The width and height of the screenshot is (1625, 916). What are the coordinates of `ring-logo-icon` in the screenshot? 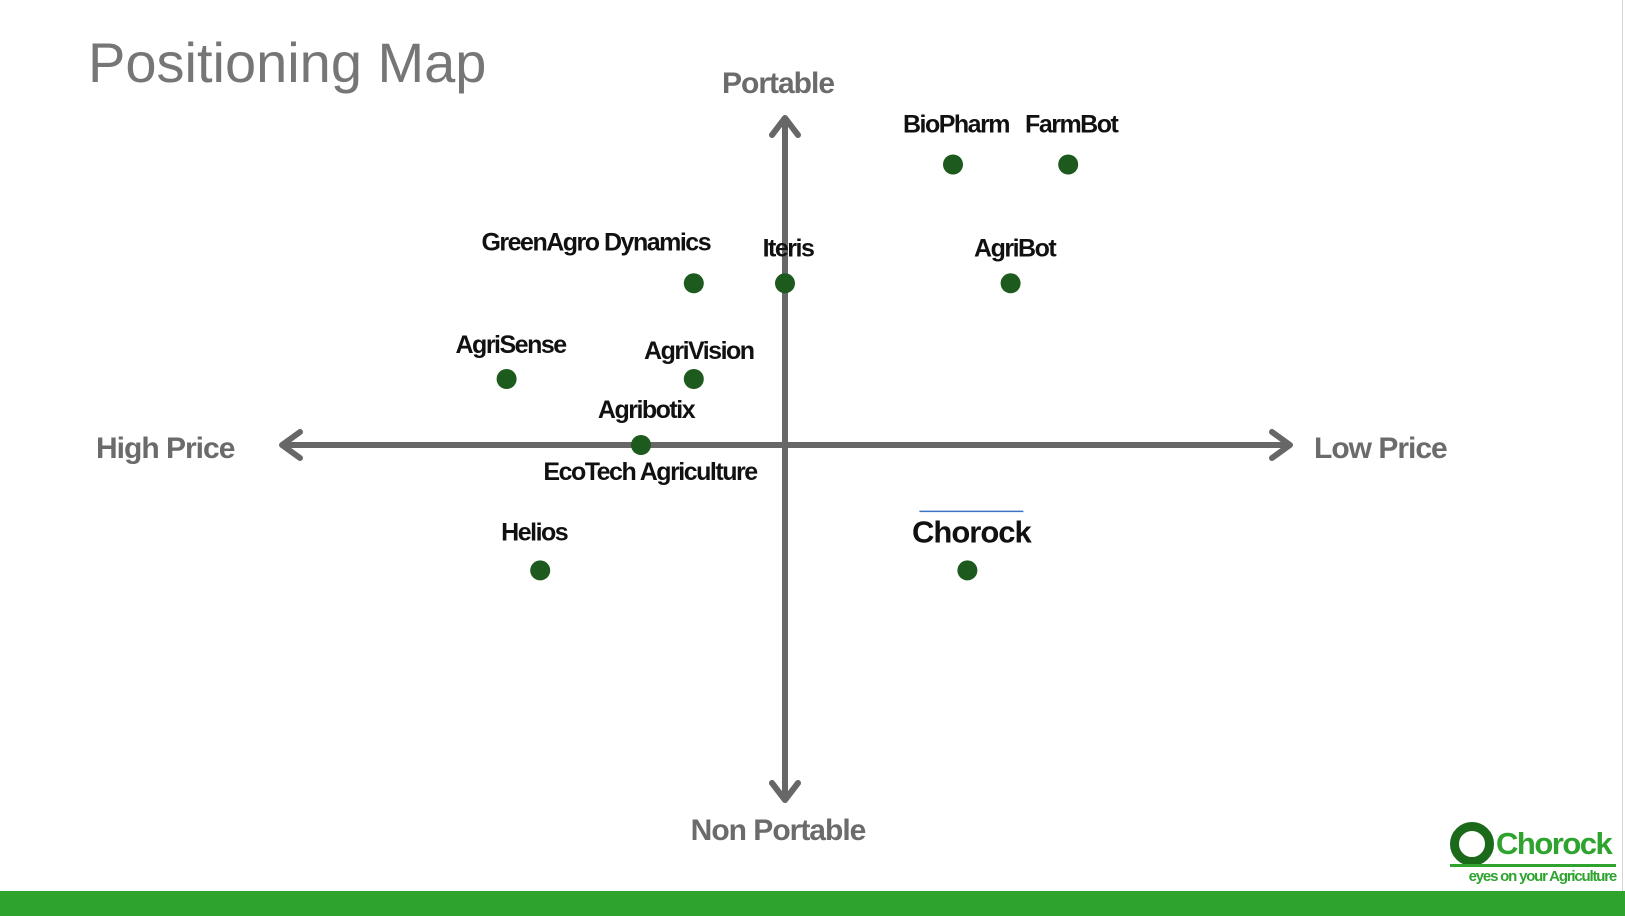 It's located at (1472, 844).